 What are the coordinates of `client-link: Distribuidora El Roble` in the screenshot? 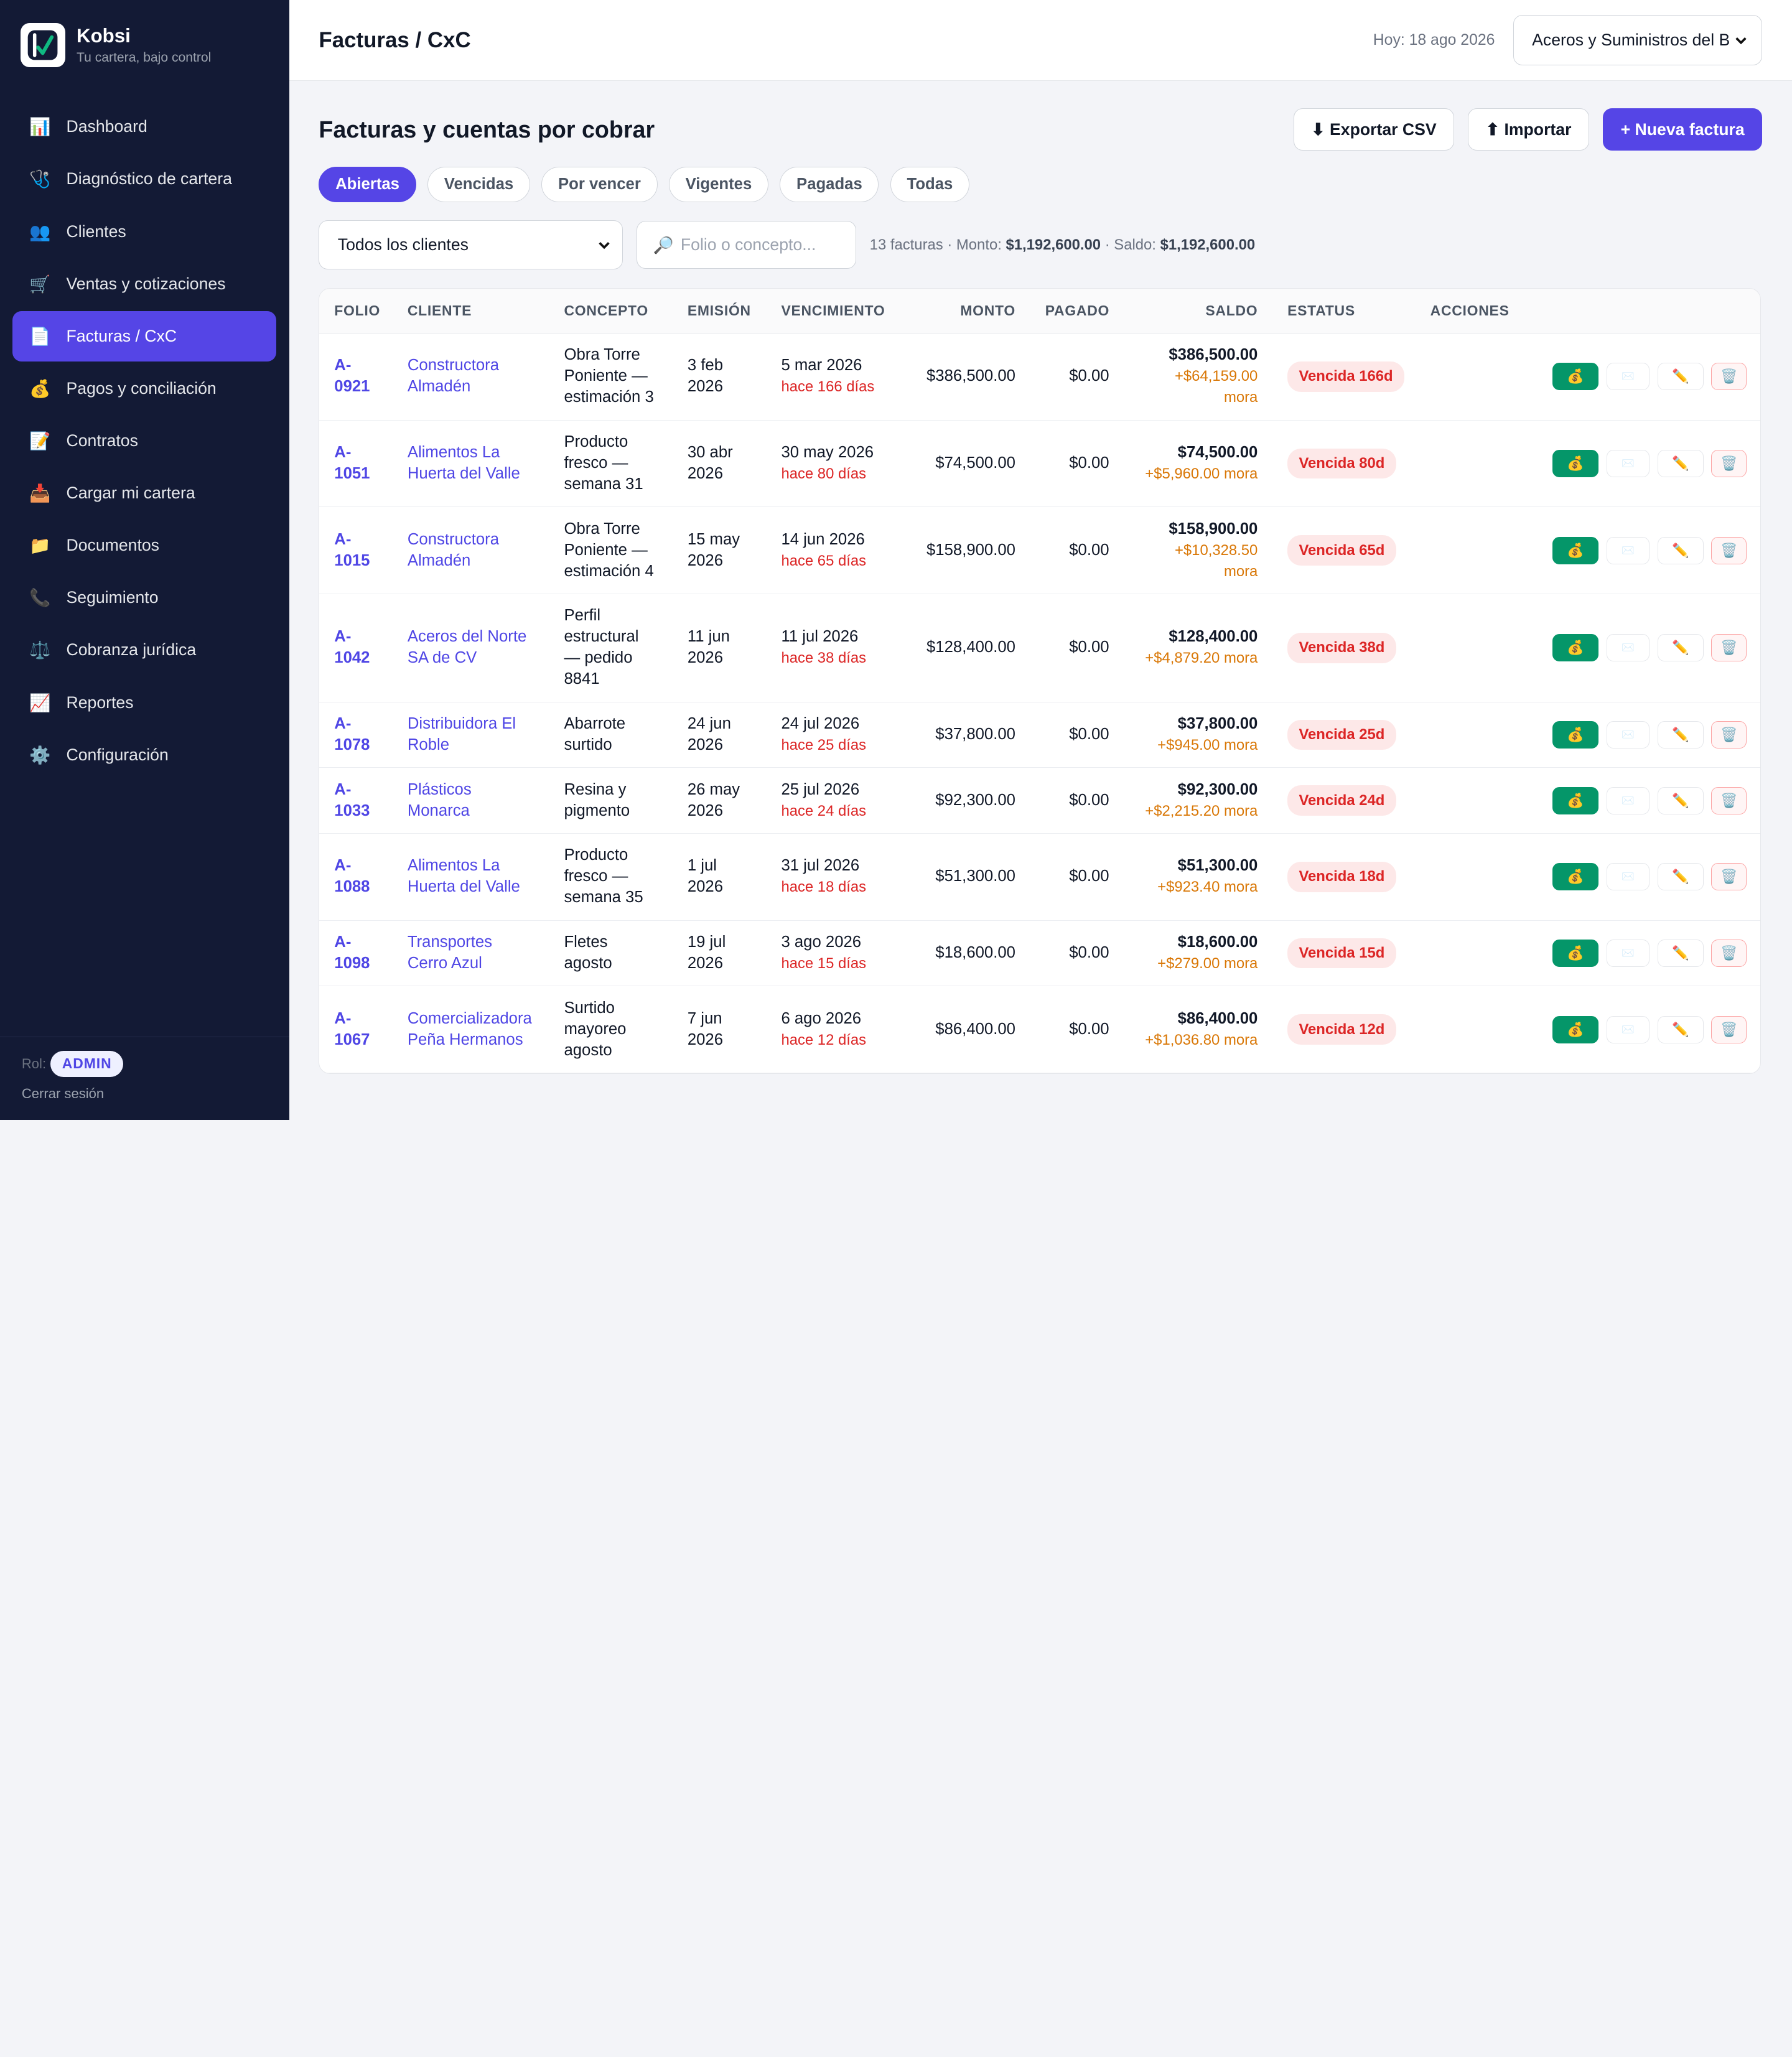 It's located at (461, 733).